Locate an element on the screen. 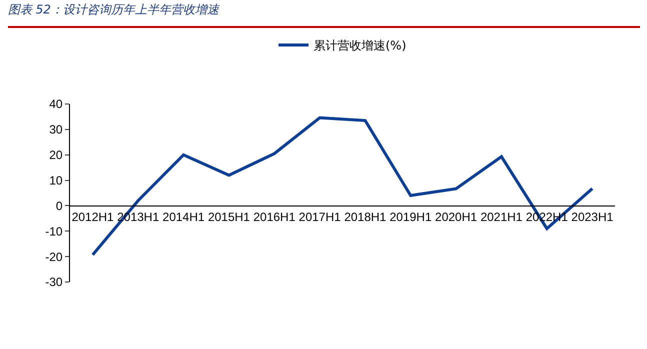  y-tick-label: 40 is located at coordinates (56, 104).